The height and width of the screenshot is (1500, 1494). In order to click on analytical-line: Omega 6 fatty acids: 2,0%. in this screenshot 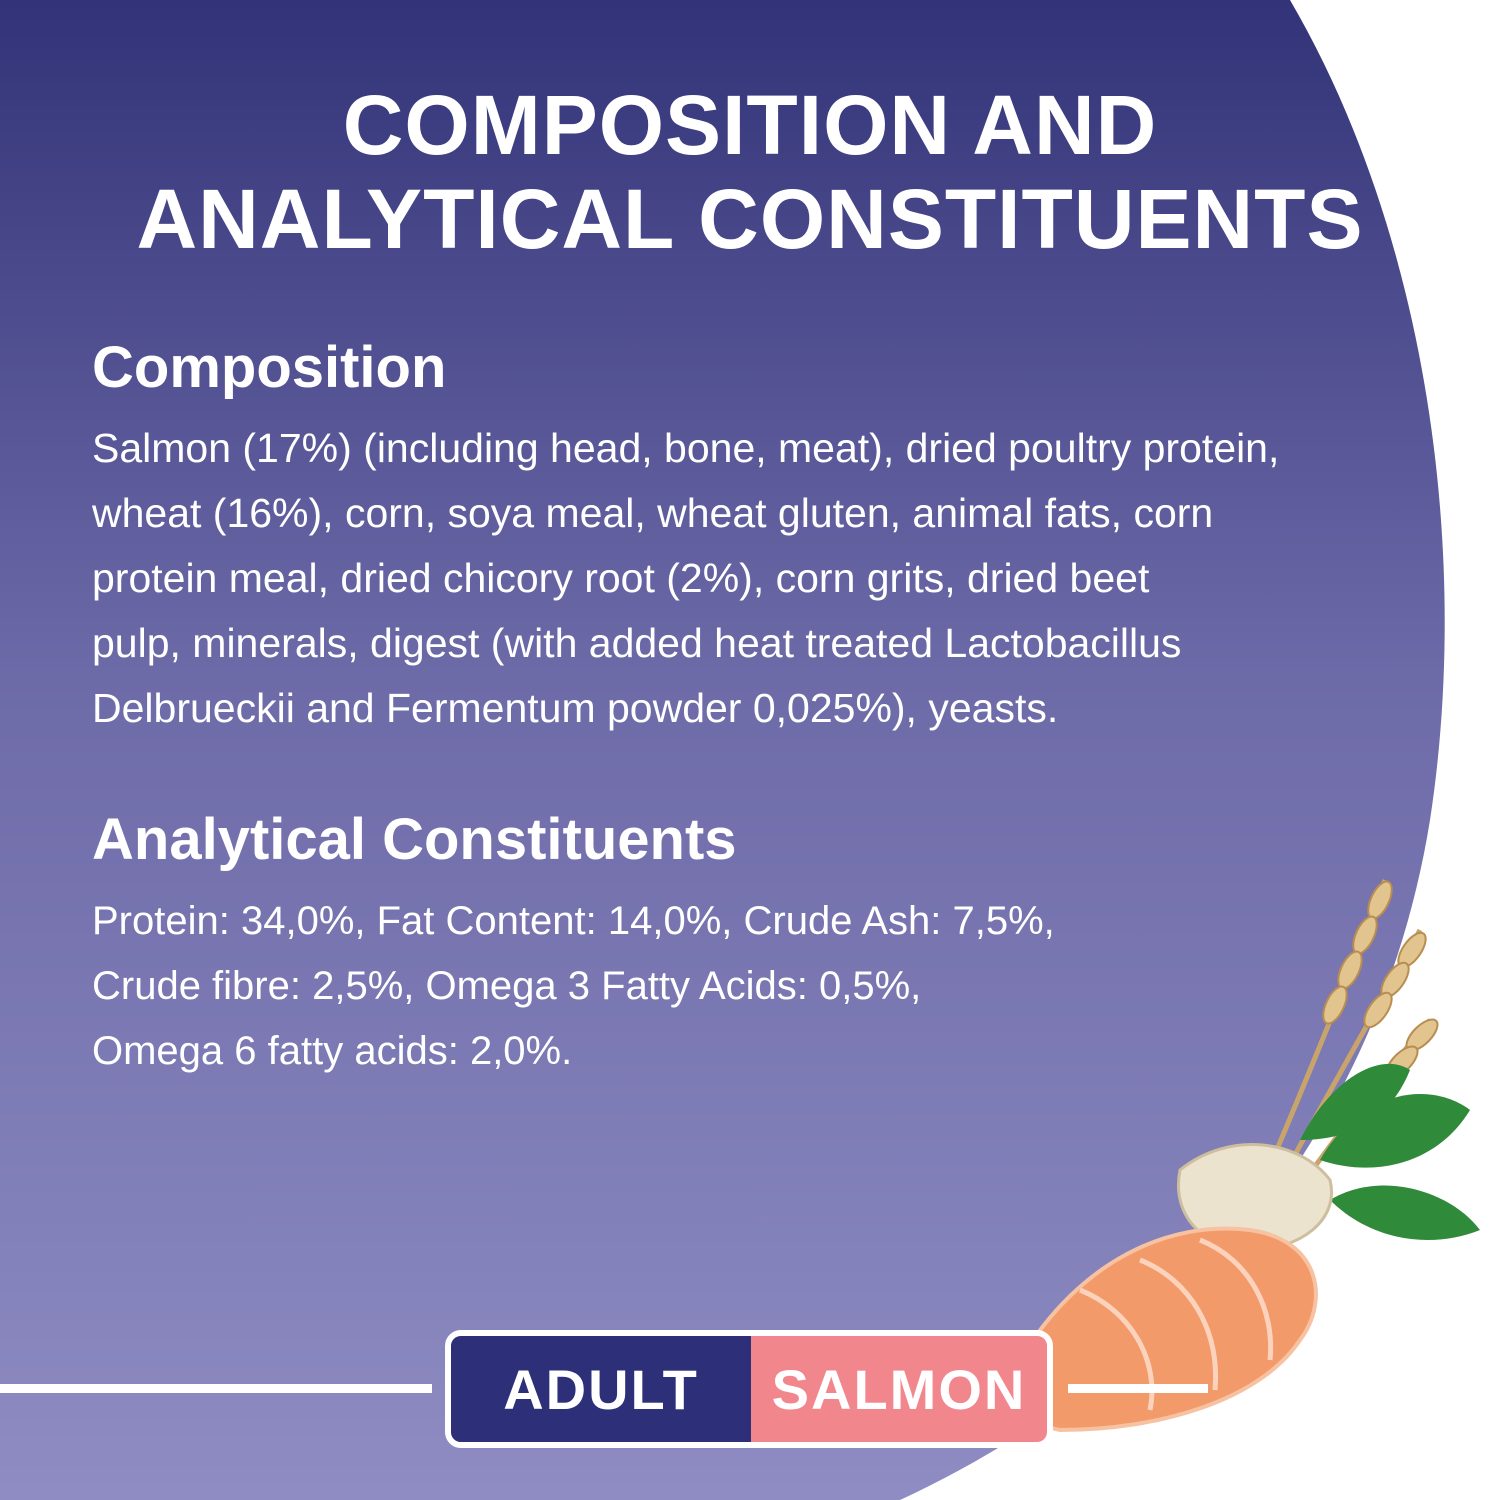, I will do `click(332, 1051)`.